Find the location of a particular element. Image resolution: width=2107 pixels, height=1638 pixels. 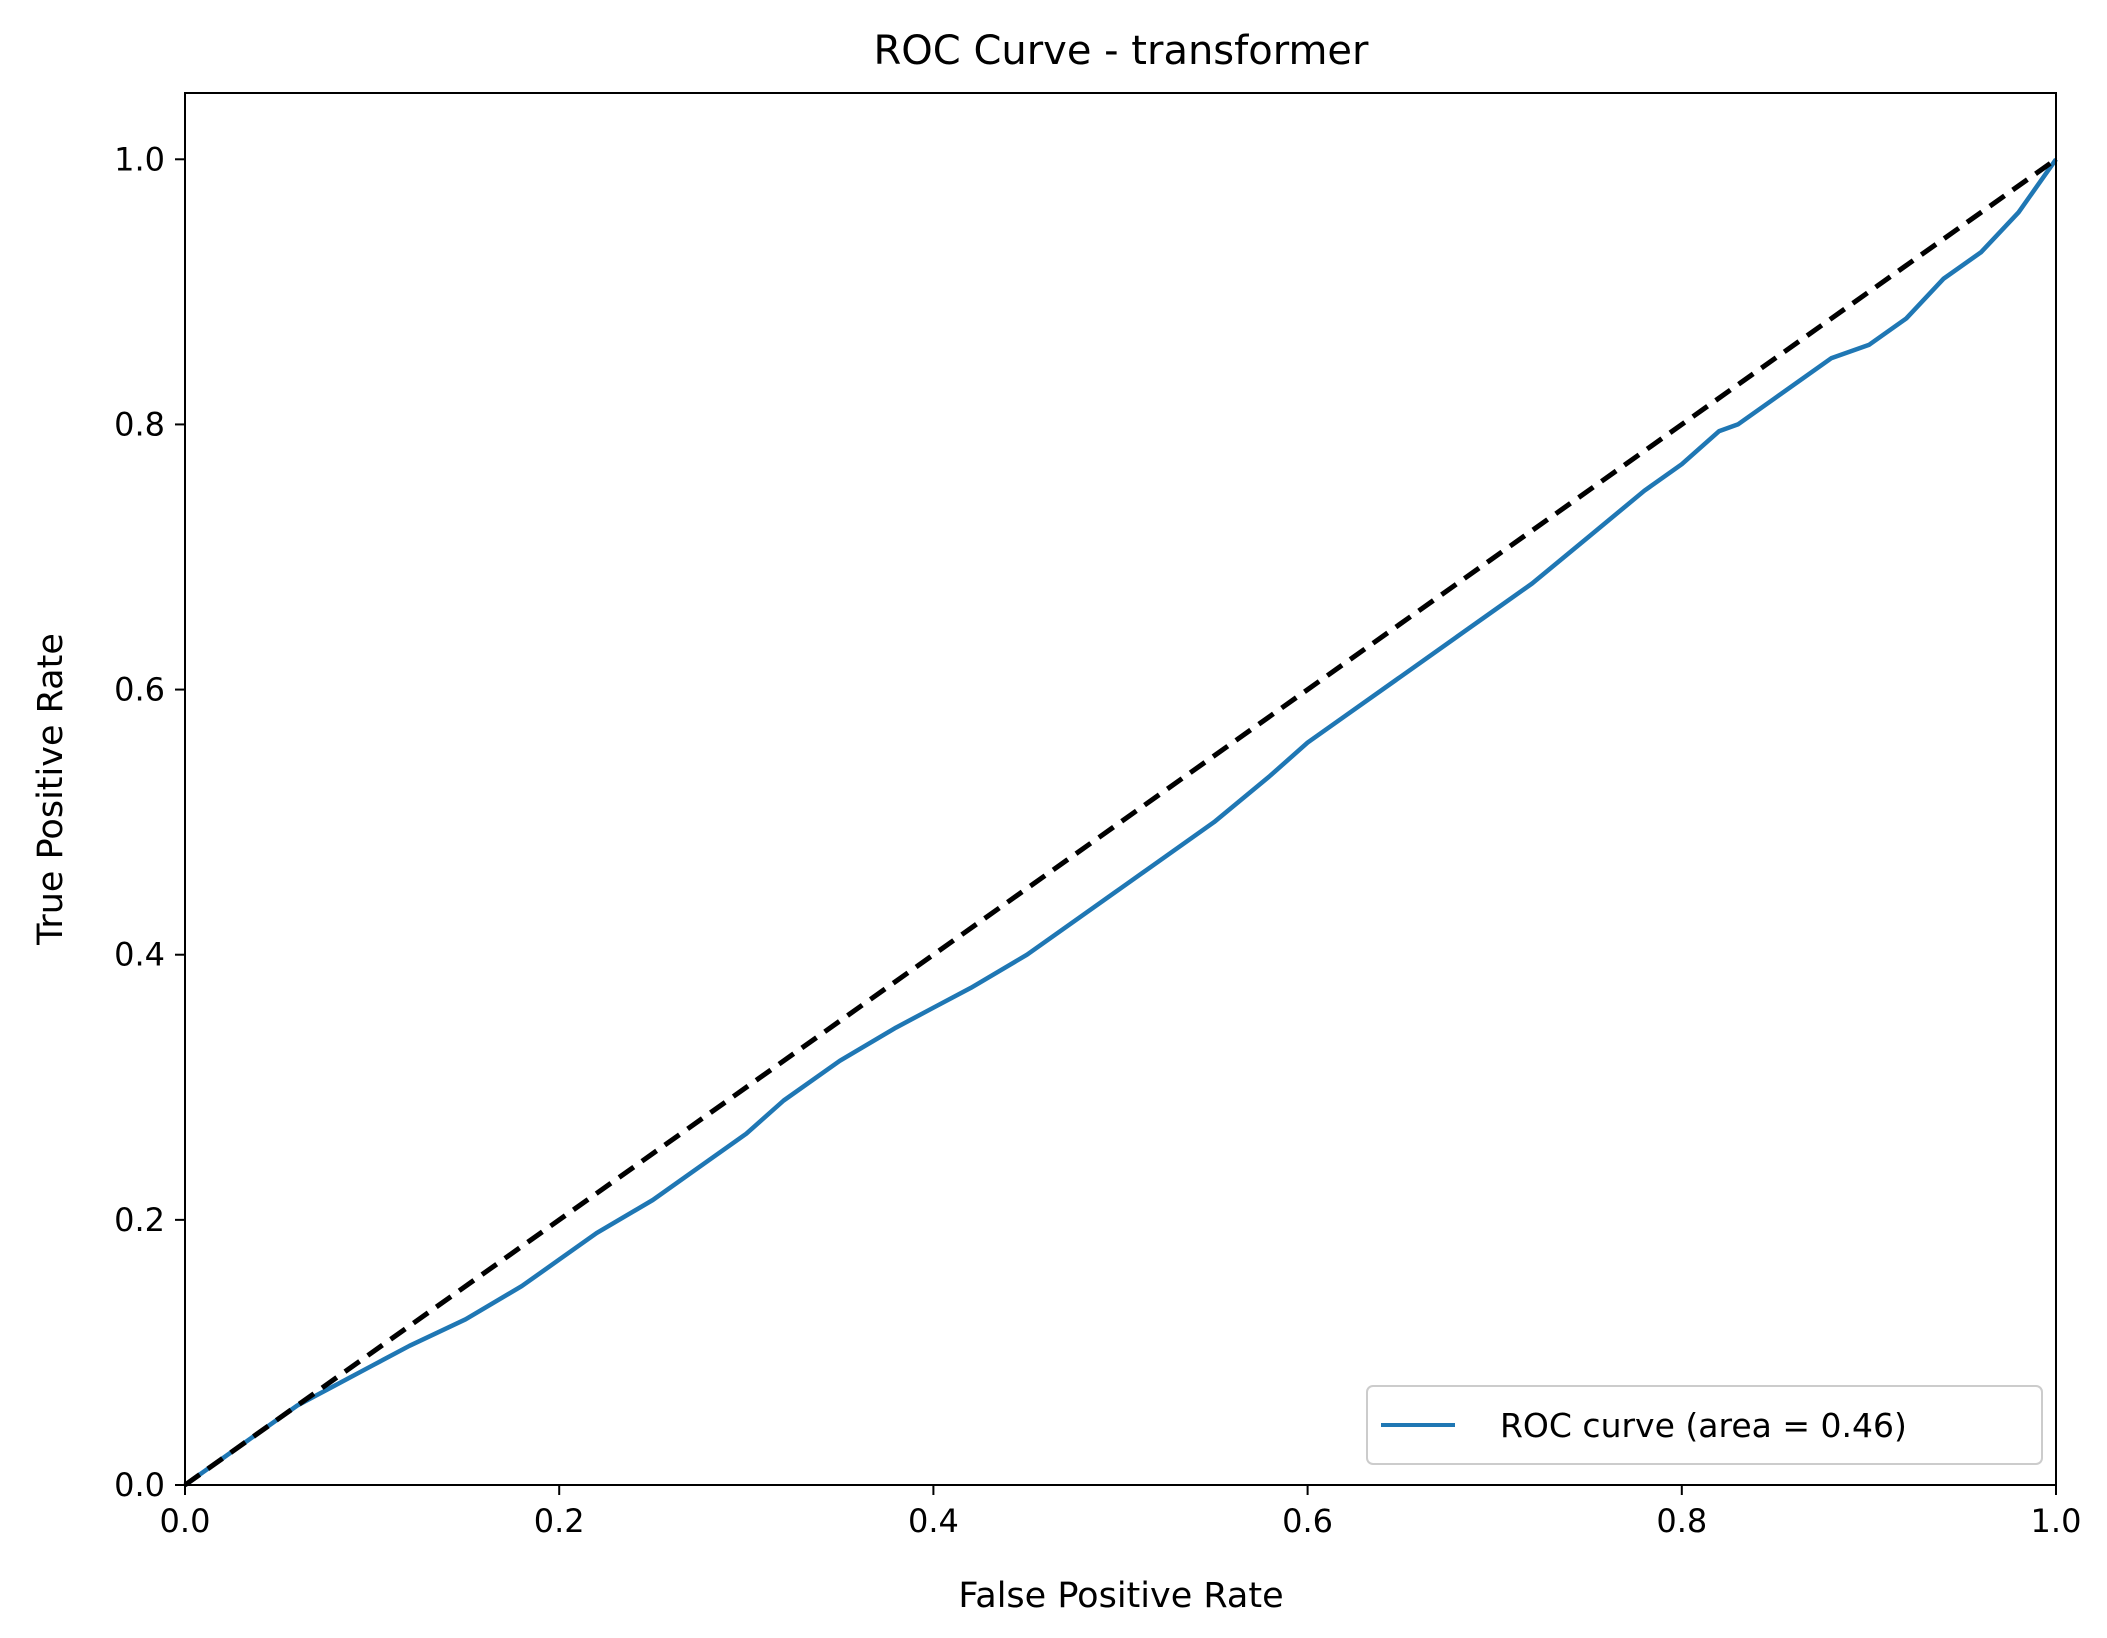

chart-title: ROC Curve - transformer is located at coordinates (1121, 51).